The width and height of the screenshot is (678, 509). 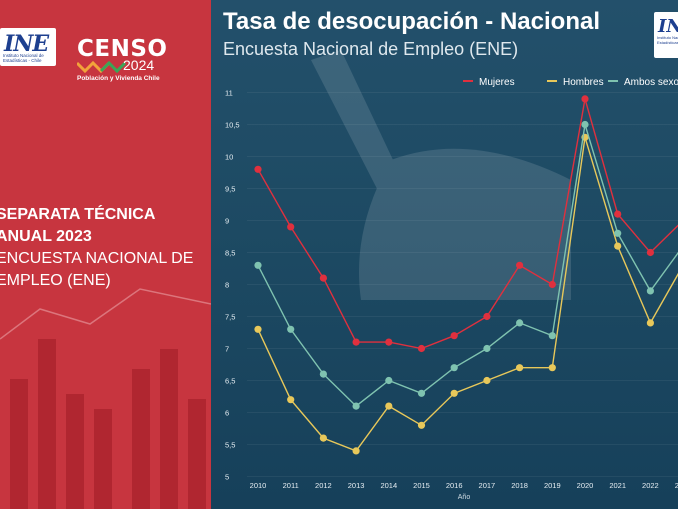 I want to click on x-axis-title: Año, so click(x=464, y=497).